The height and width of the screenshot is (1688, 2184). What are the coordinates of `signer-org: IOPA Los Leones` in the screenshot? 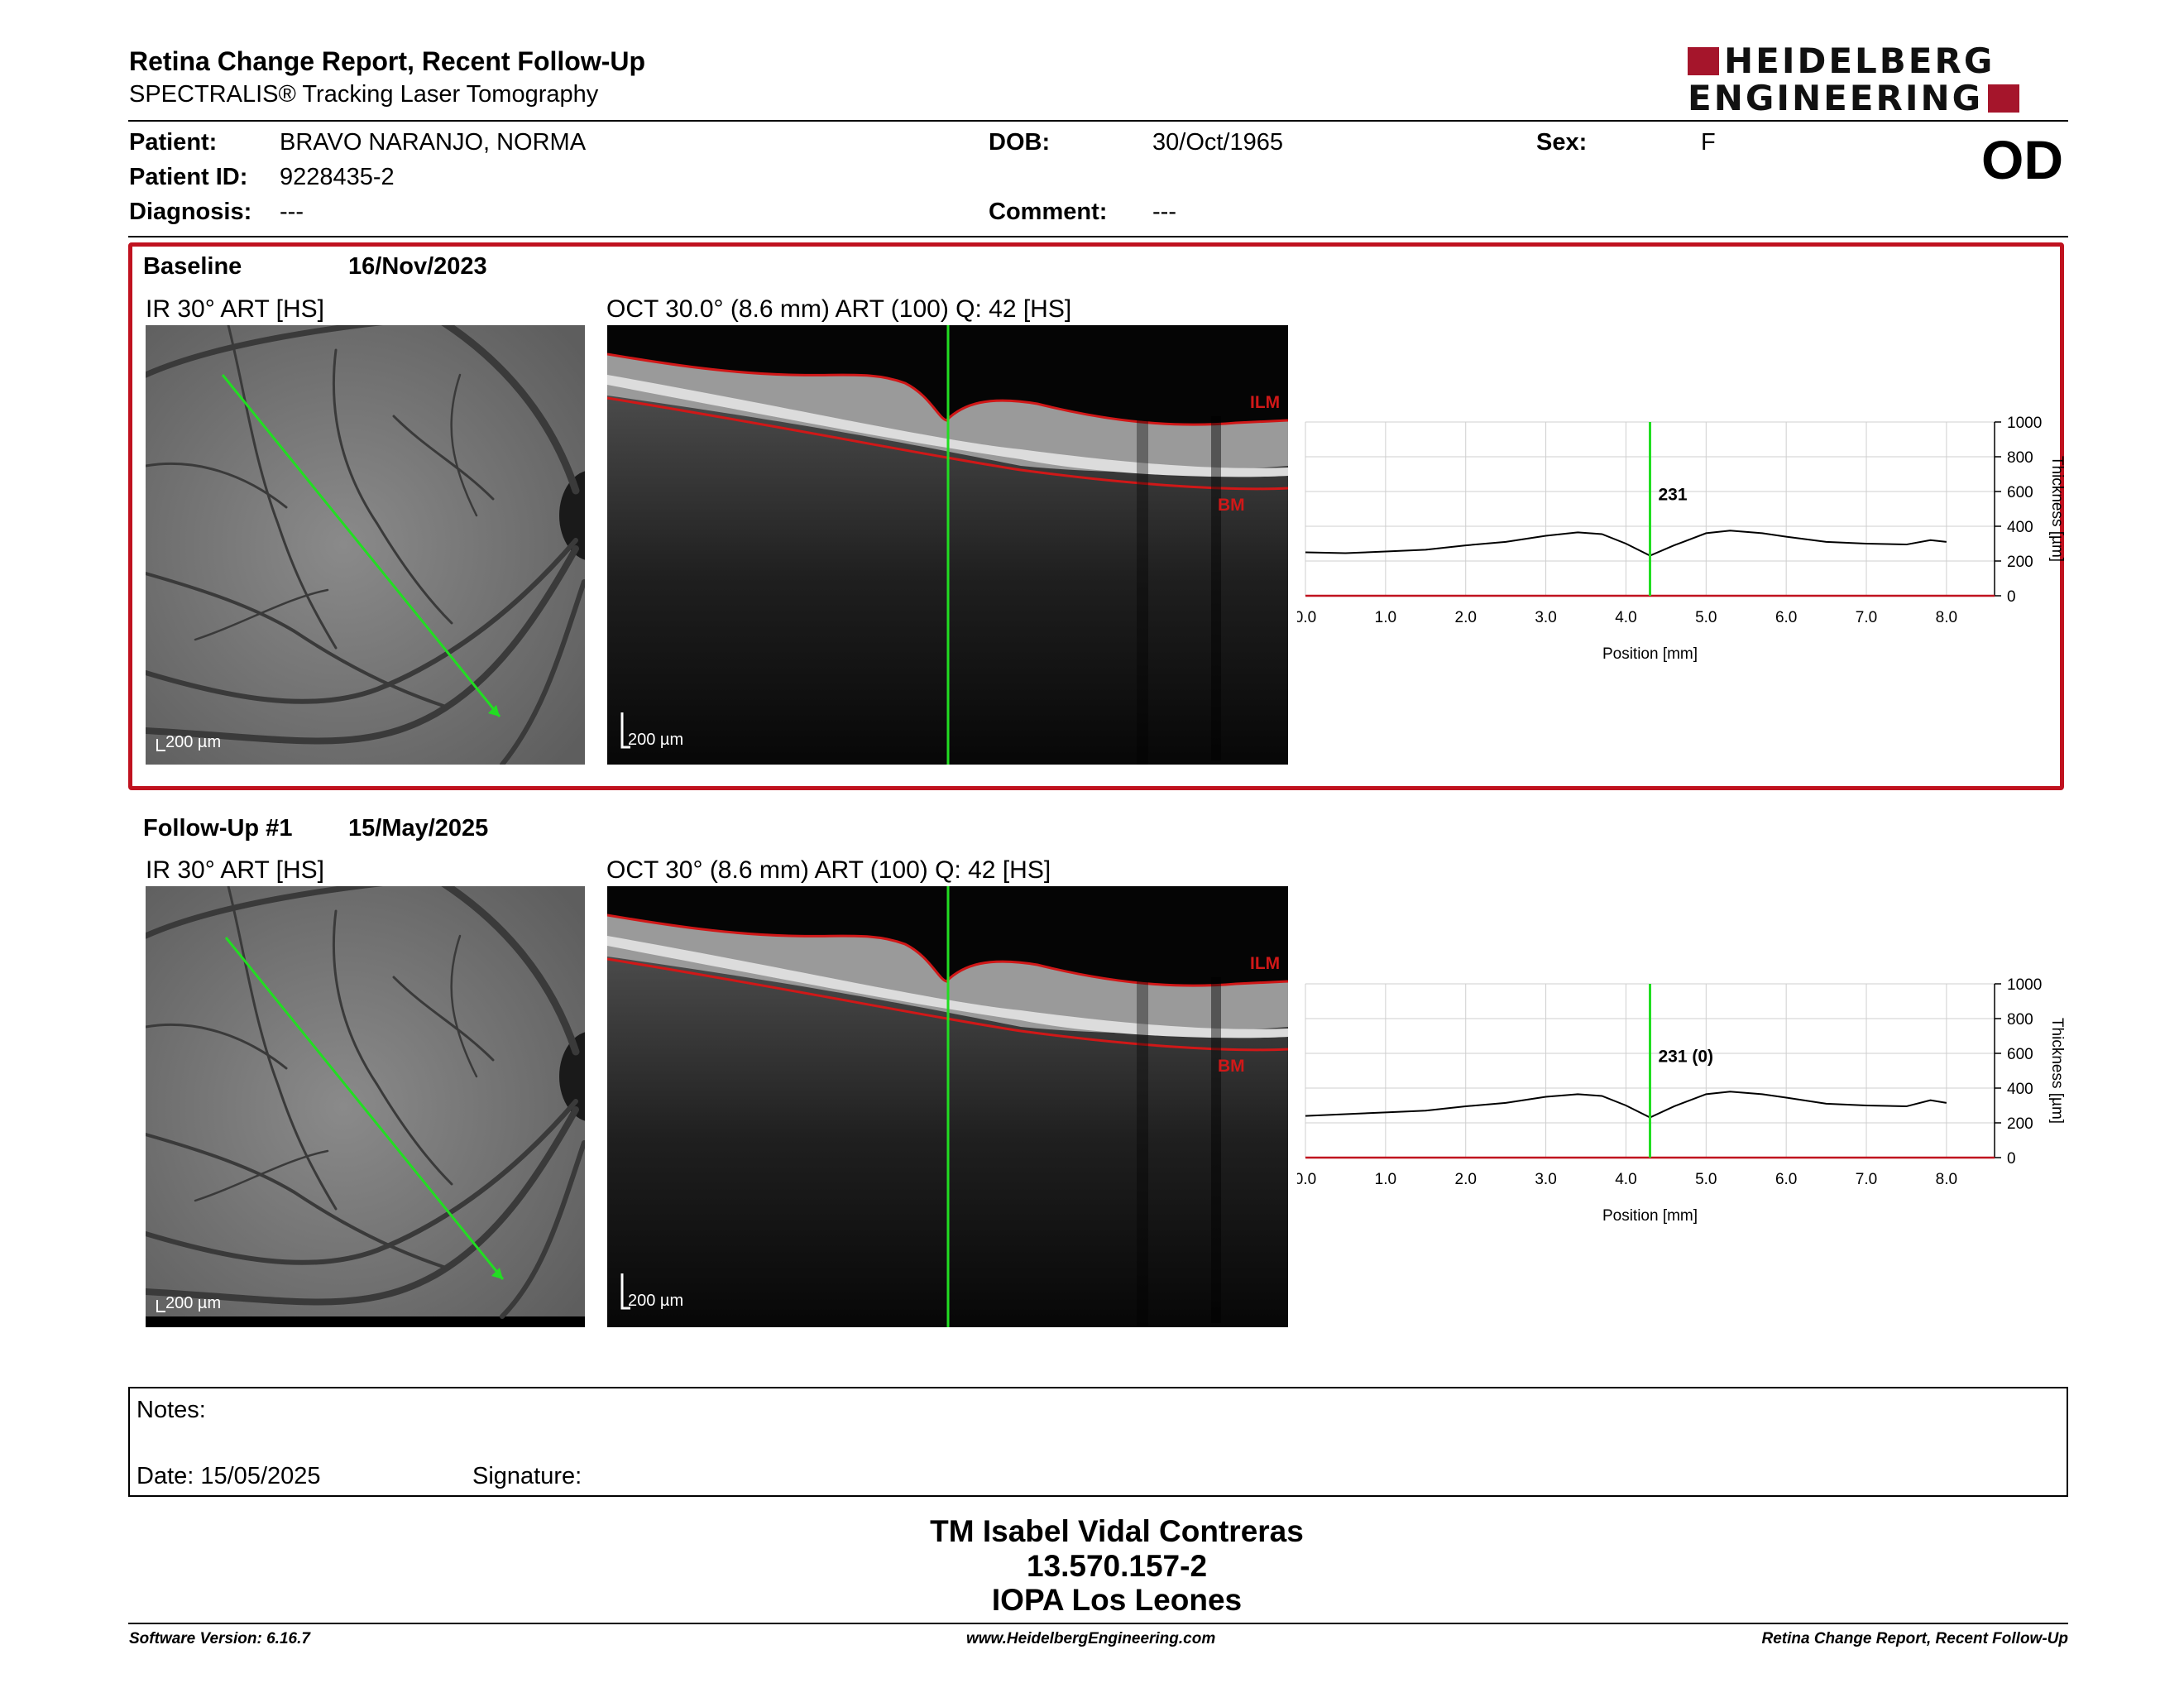 It's located at (1117, 1600).